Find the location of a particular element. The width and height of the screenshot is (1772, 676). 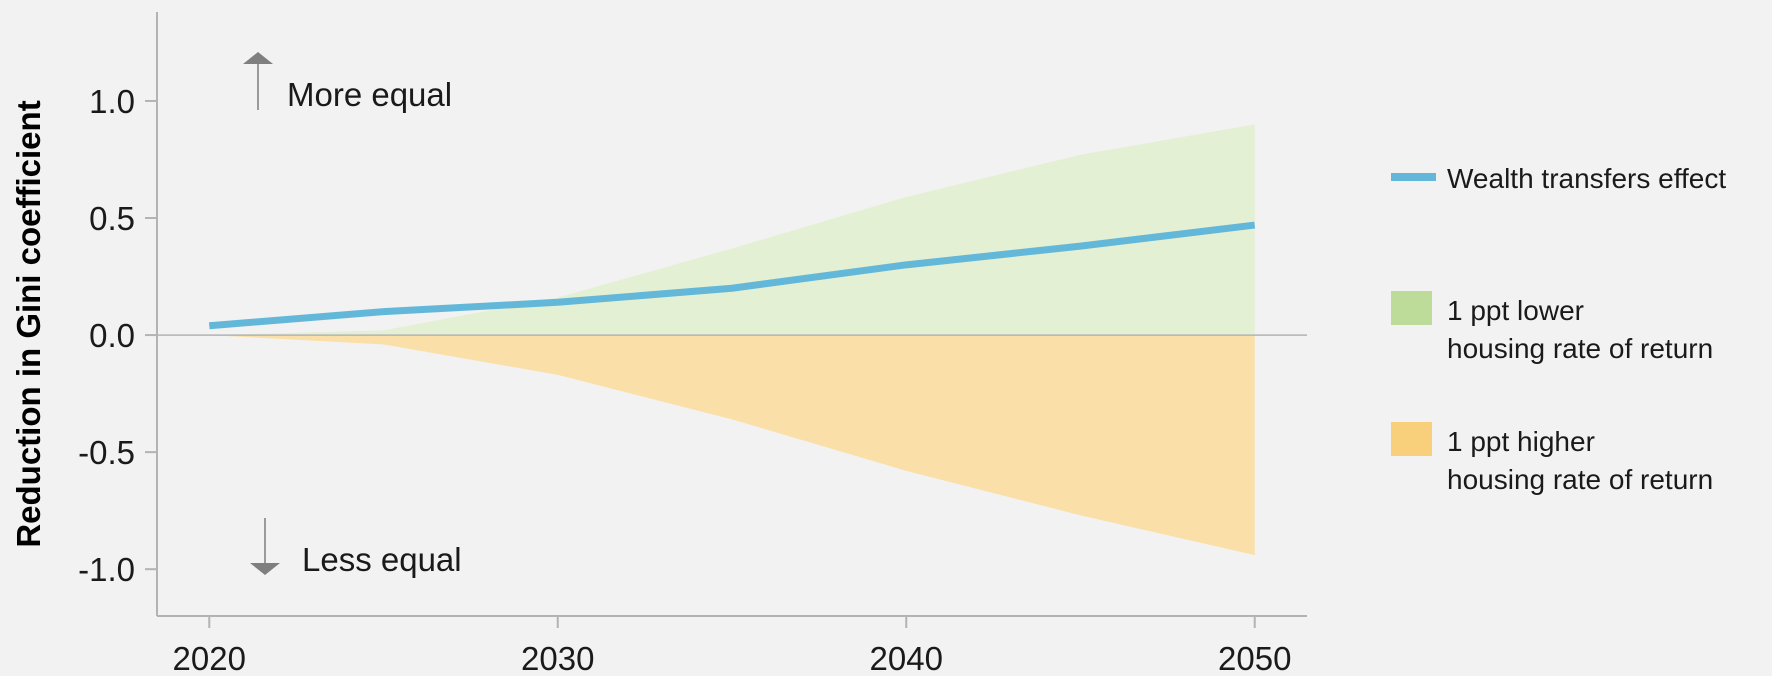

x-tick-label: 2030 is located at coordinates (557, 658).